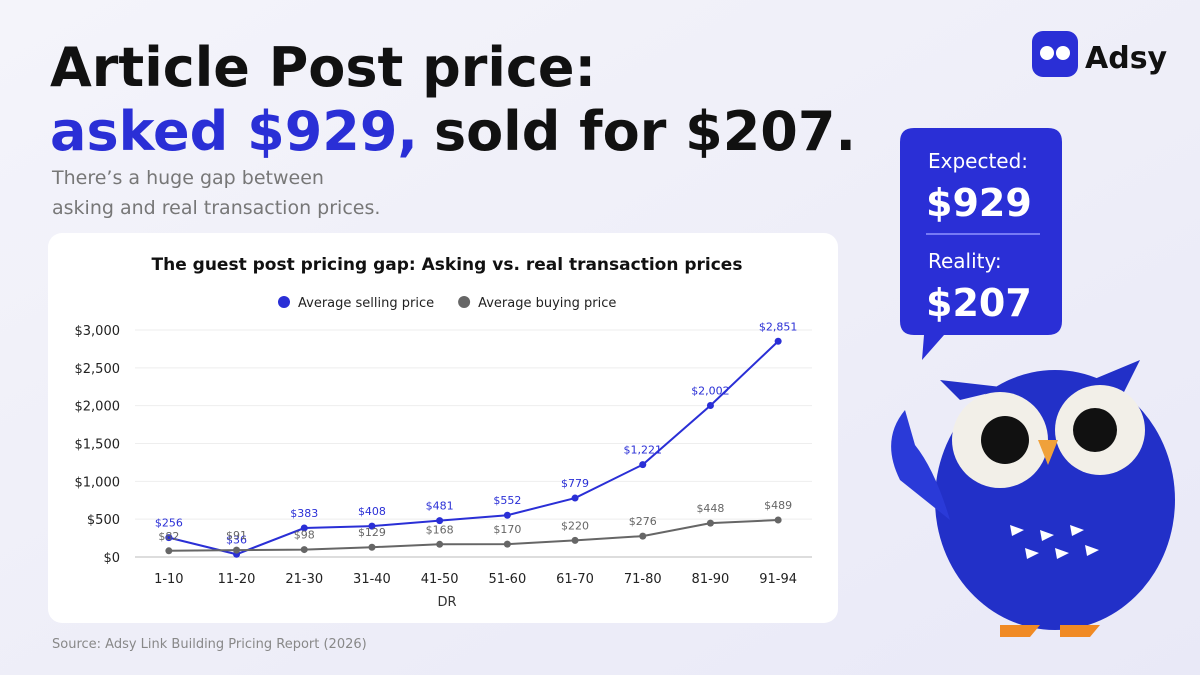  Describe the element at coordinates (187, 178) in the screenshot. I see `subtitle: There’s a huge gap between` at that location.